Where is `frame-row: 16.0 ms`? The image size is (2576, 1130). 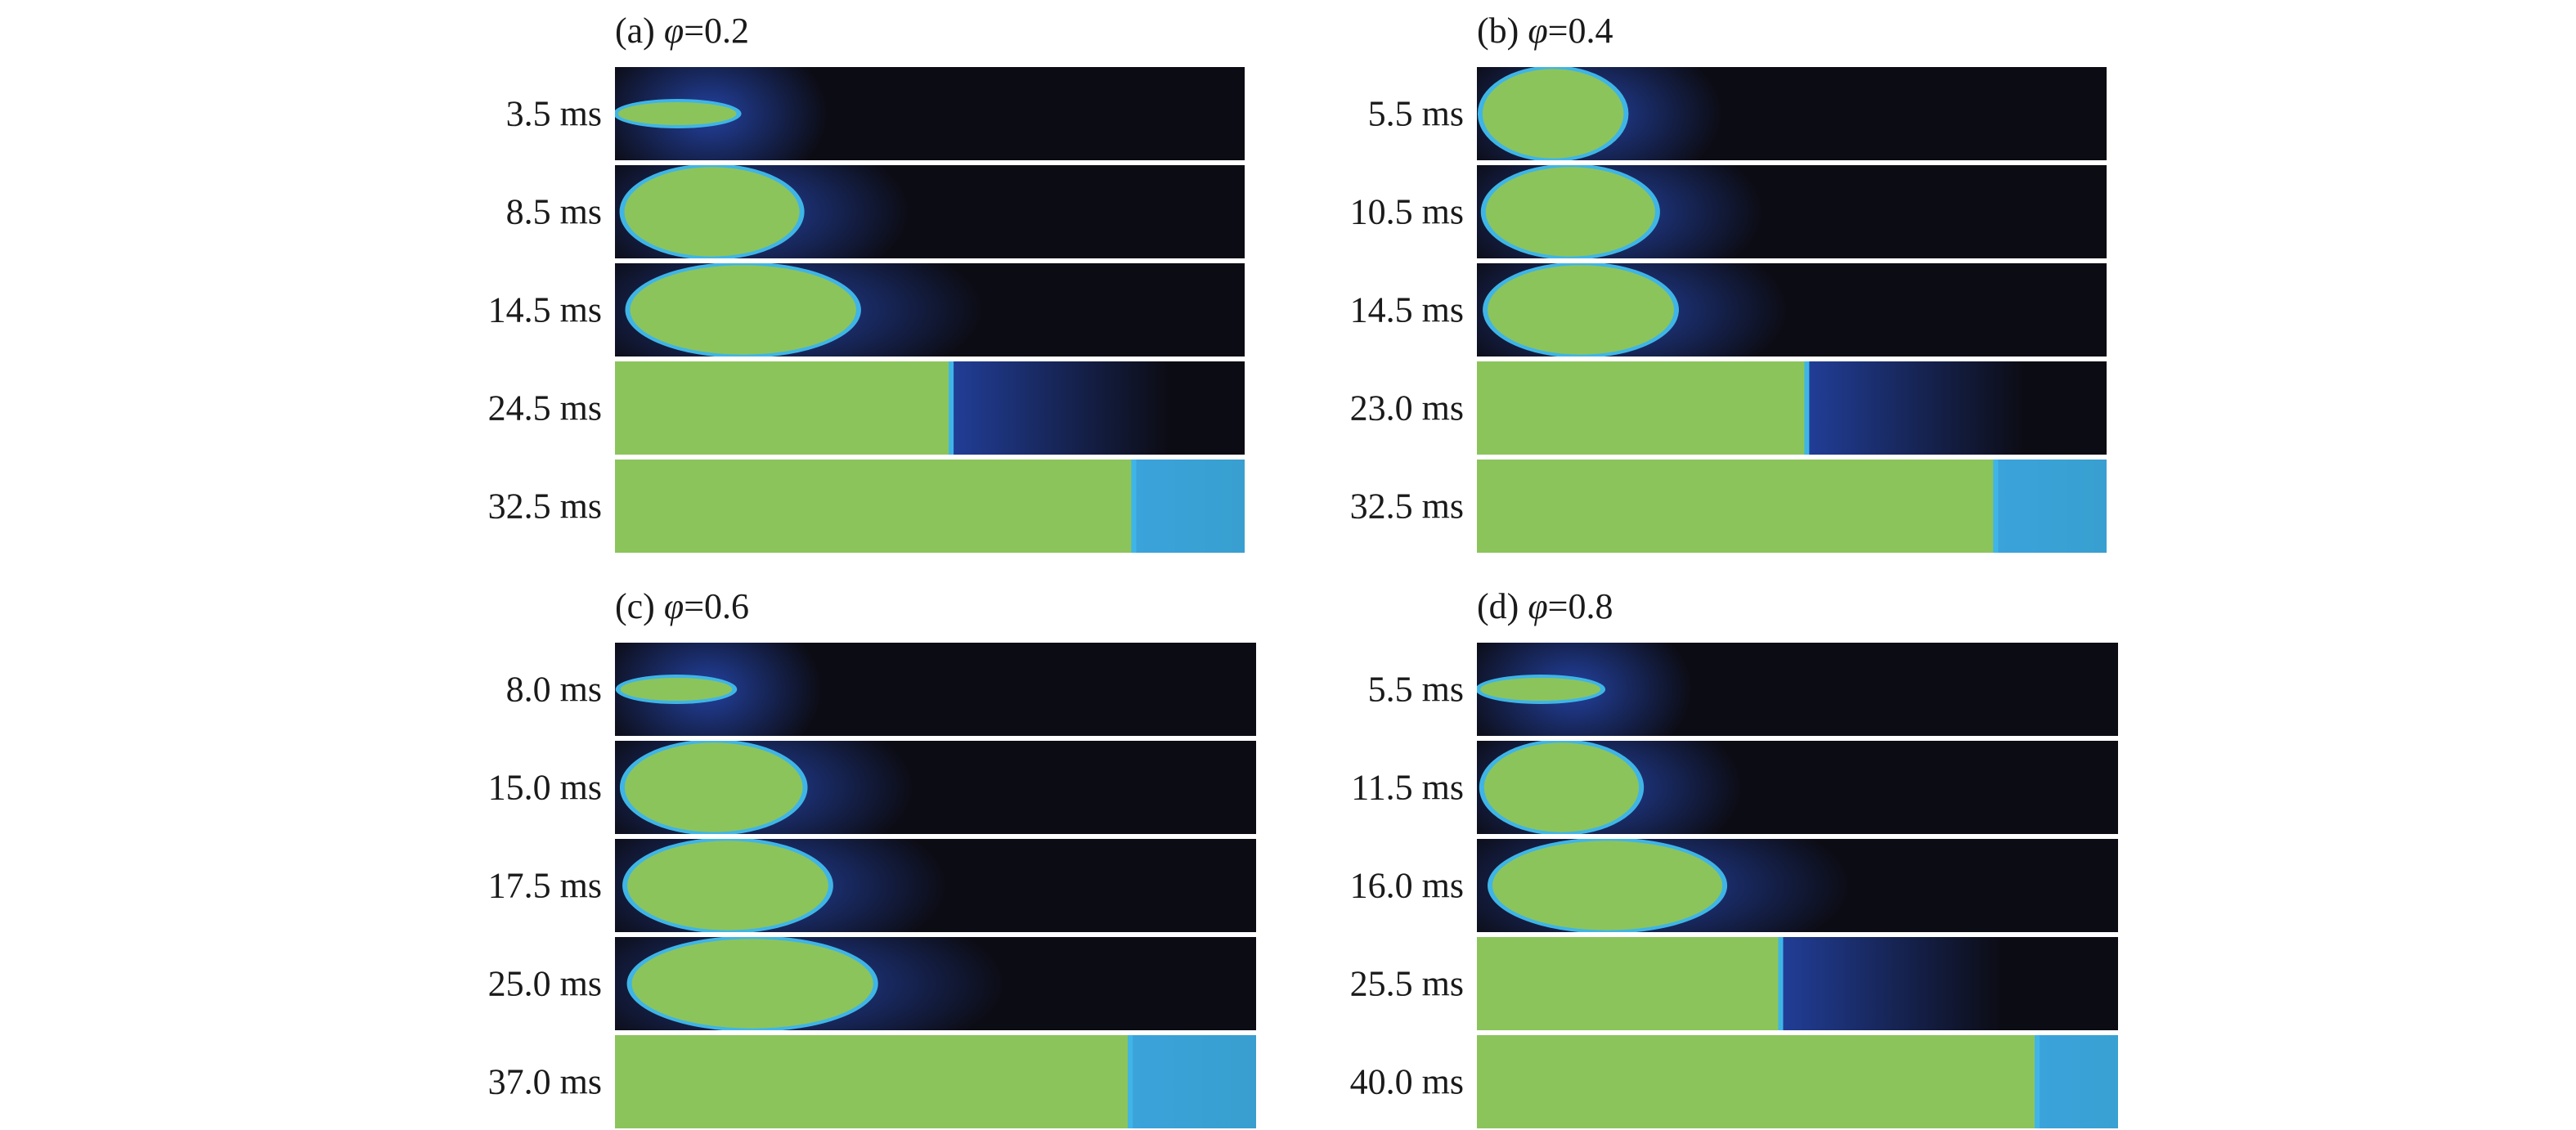 frame-row: 16.0 ms is located at coordinates (1734, 885).